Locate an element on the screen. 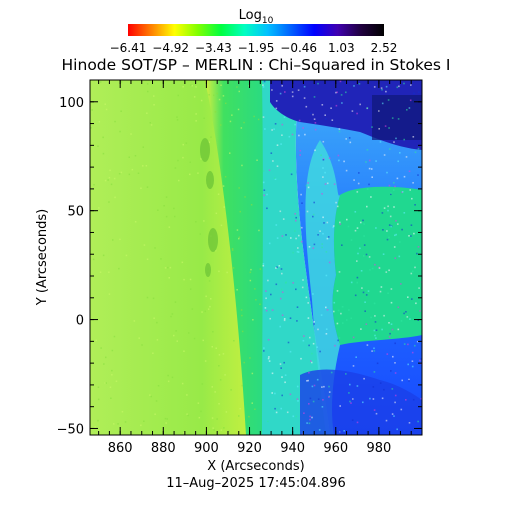  x-tick-label: 880 is located at coordinates (163, 448).